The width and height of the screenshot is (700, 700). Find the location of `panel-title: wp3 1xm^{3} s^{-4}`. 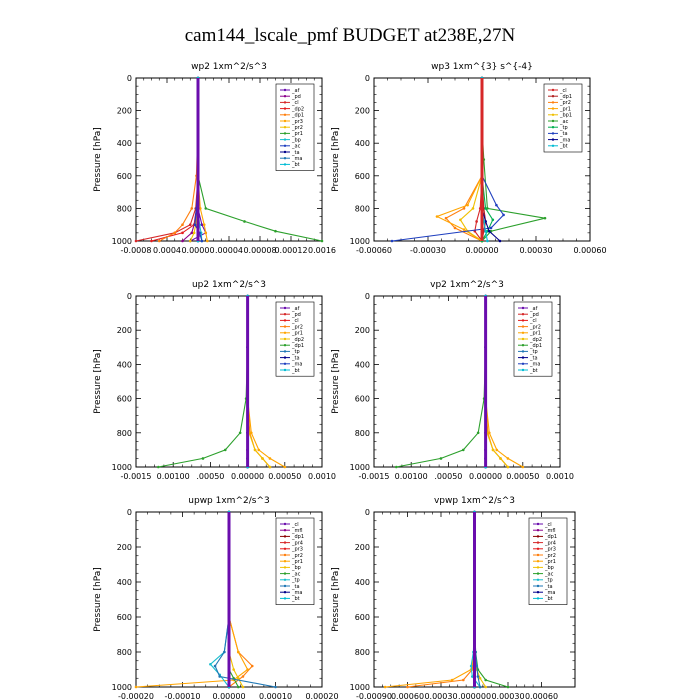

panel-title: wp3 1xm^{3} s^{-4} is located at coordinates (482, 67).